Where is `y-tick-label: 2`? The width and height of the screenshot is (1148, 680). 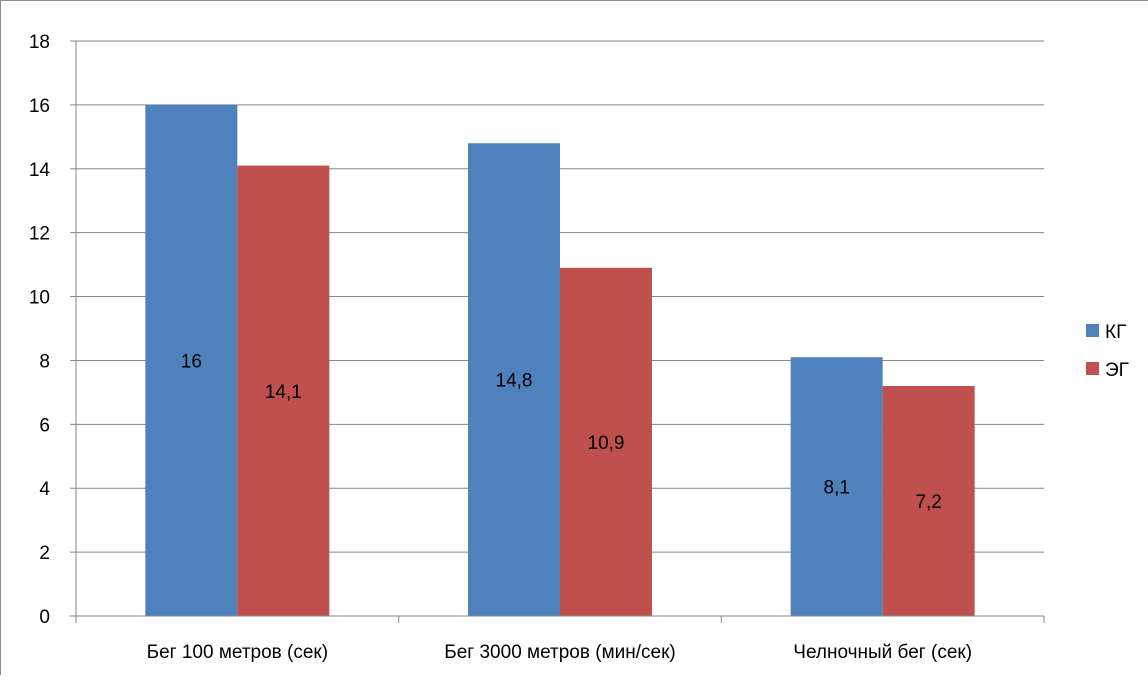
y-tick-label: 2 is located at coordinates (44, 553).